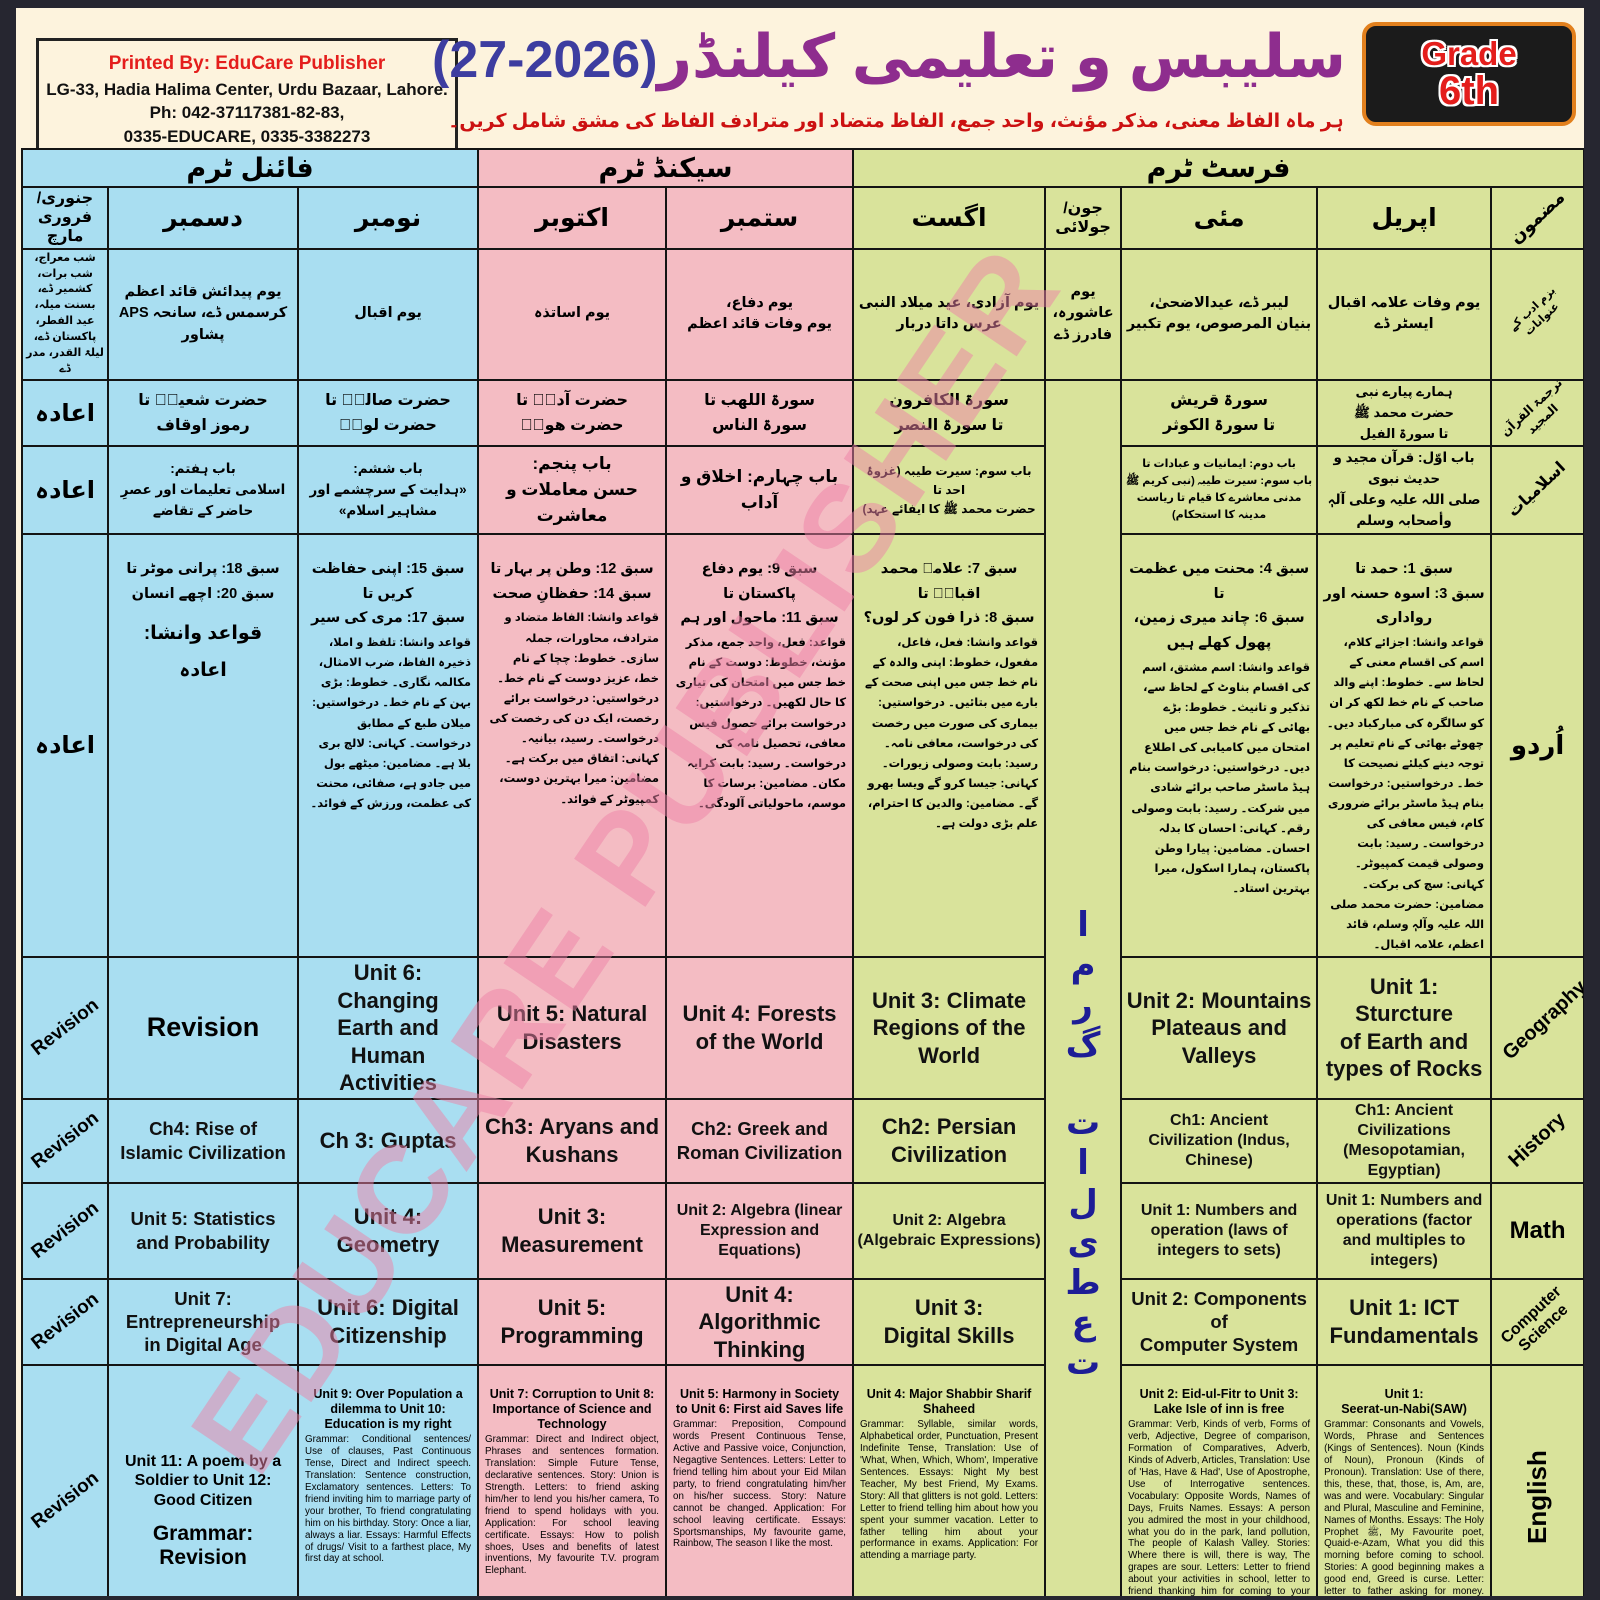 The height and width of the screenshot is (1600, 1600). I want to click on cell-quran-september: سورۃ اللھب تا سورۃ الناس, so click(760, 413).